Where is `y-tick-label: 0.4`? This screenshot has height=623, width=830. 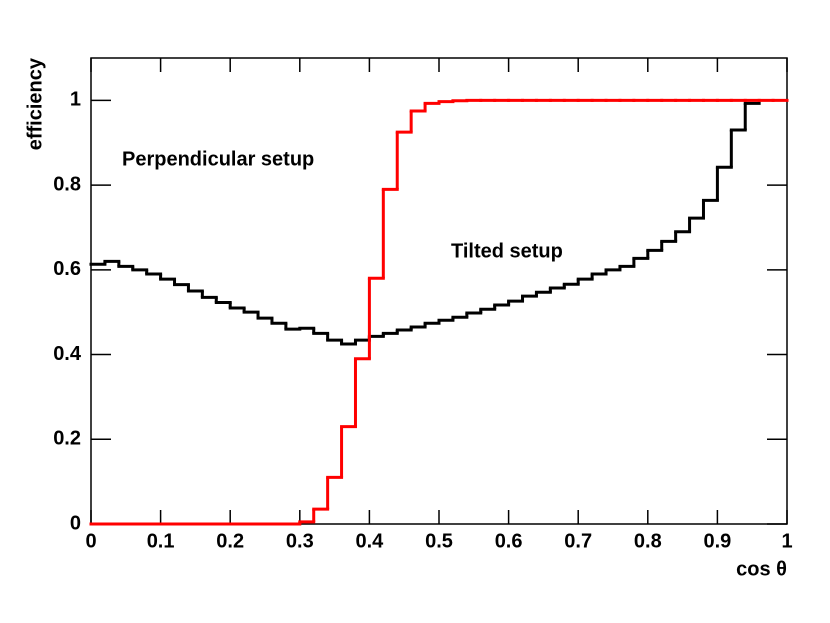 y-tick-label: 0.4 is located at coordinates (67, 354).